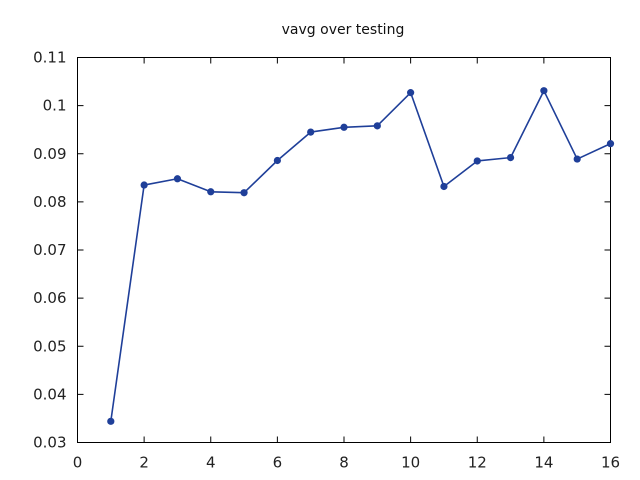 The width and height of the screenshot is (640, 480). Describe the element at coordinates (278, 463) in the screenshot. I see `x-tick-label: 6` at that location.